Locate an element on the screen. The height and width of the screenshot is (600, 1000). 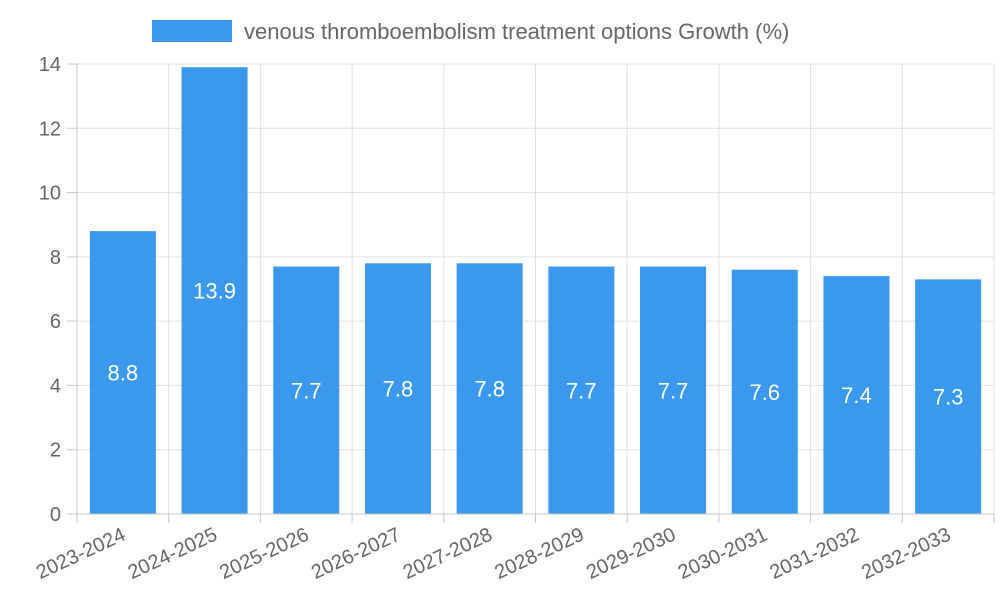
y-axis-ticks: 0 2 4 6 8 10 12 14 is located at coordinates (58, 290).